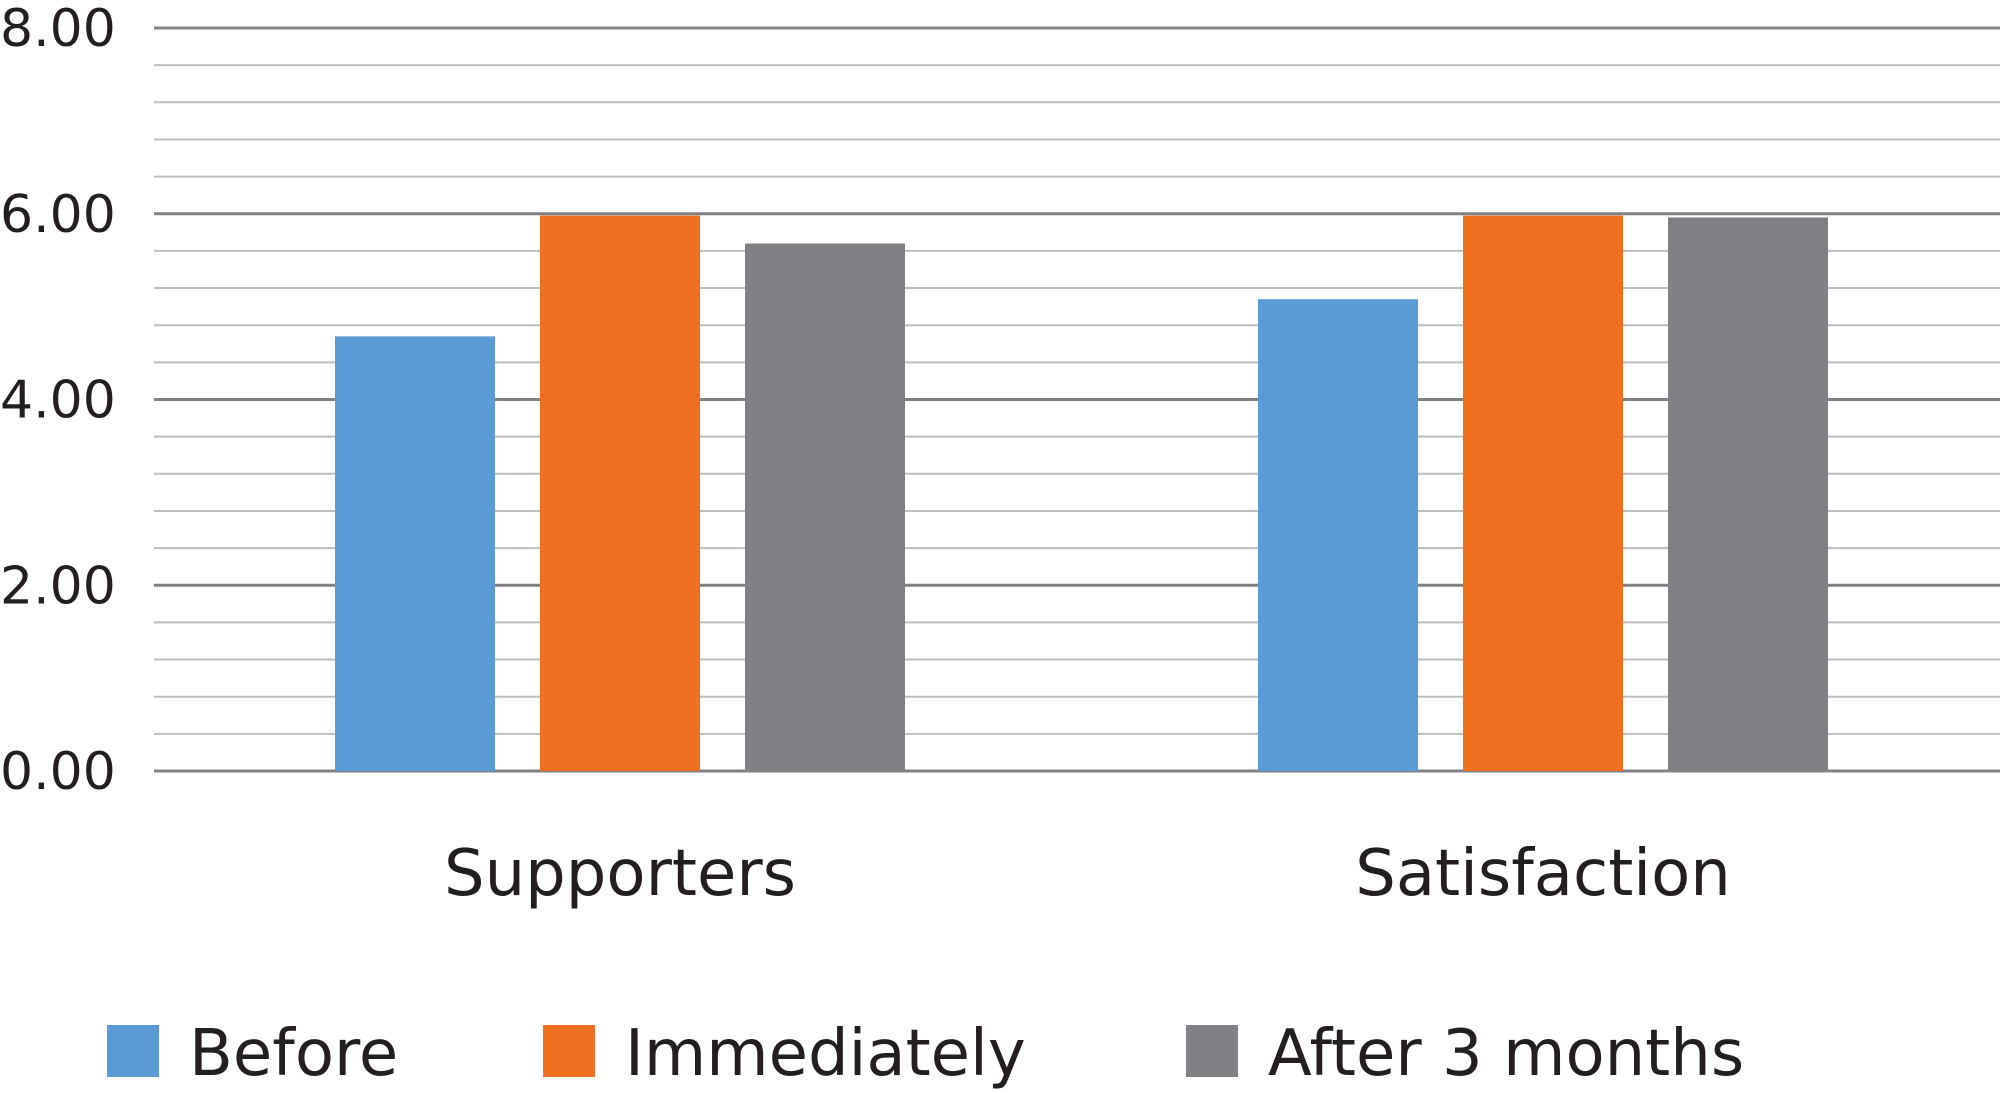 This screenshot has height=1093, width=2000. Describe the element at coordinates (620, 493) in the screenshot. I see `bar-immediately-supporters` at that location.